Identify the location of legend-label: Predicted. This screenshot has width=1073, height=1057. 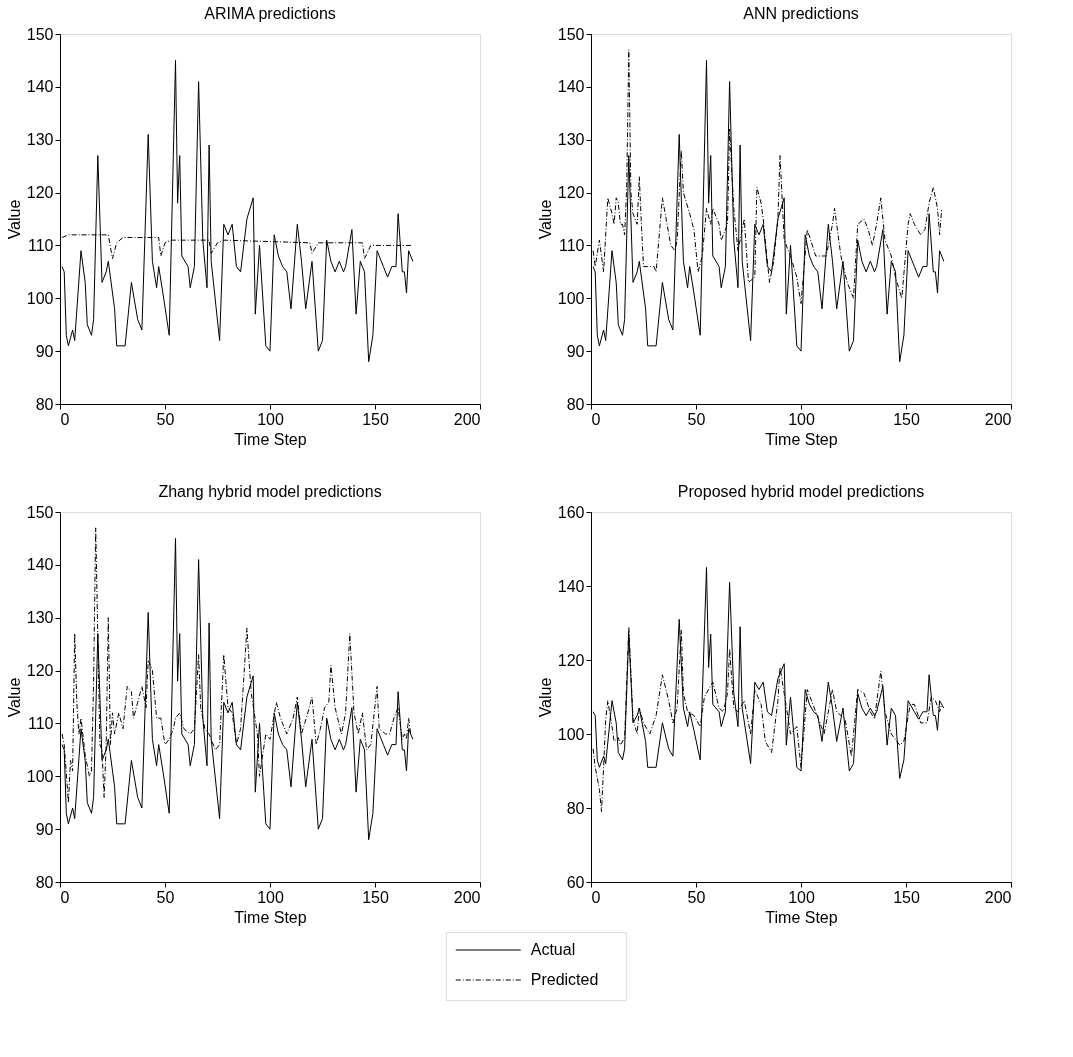
(564, 979).